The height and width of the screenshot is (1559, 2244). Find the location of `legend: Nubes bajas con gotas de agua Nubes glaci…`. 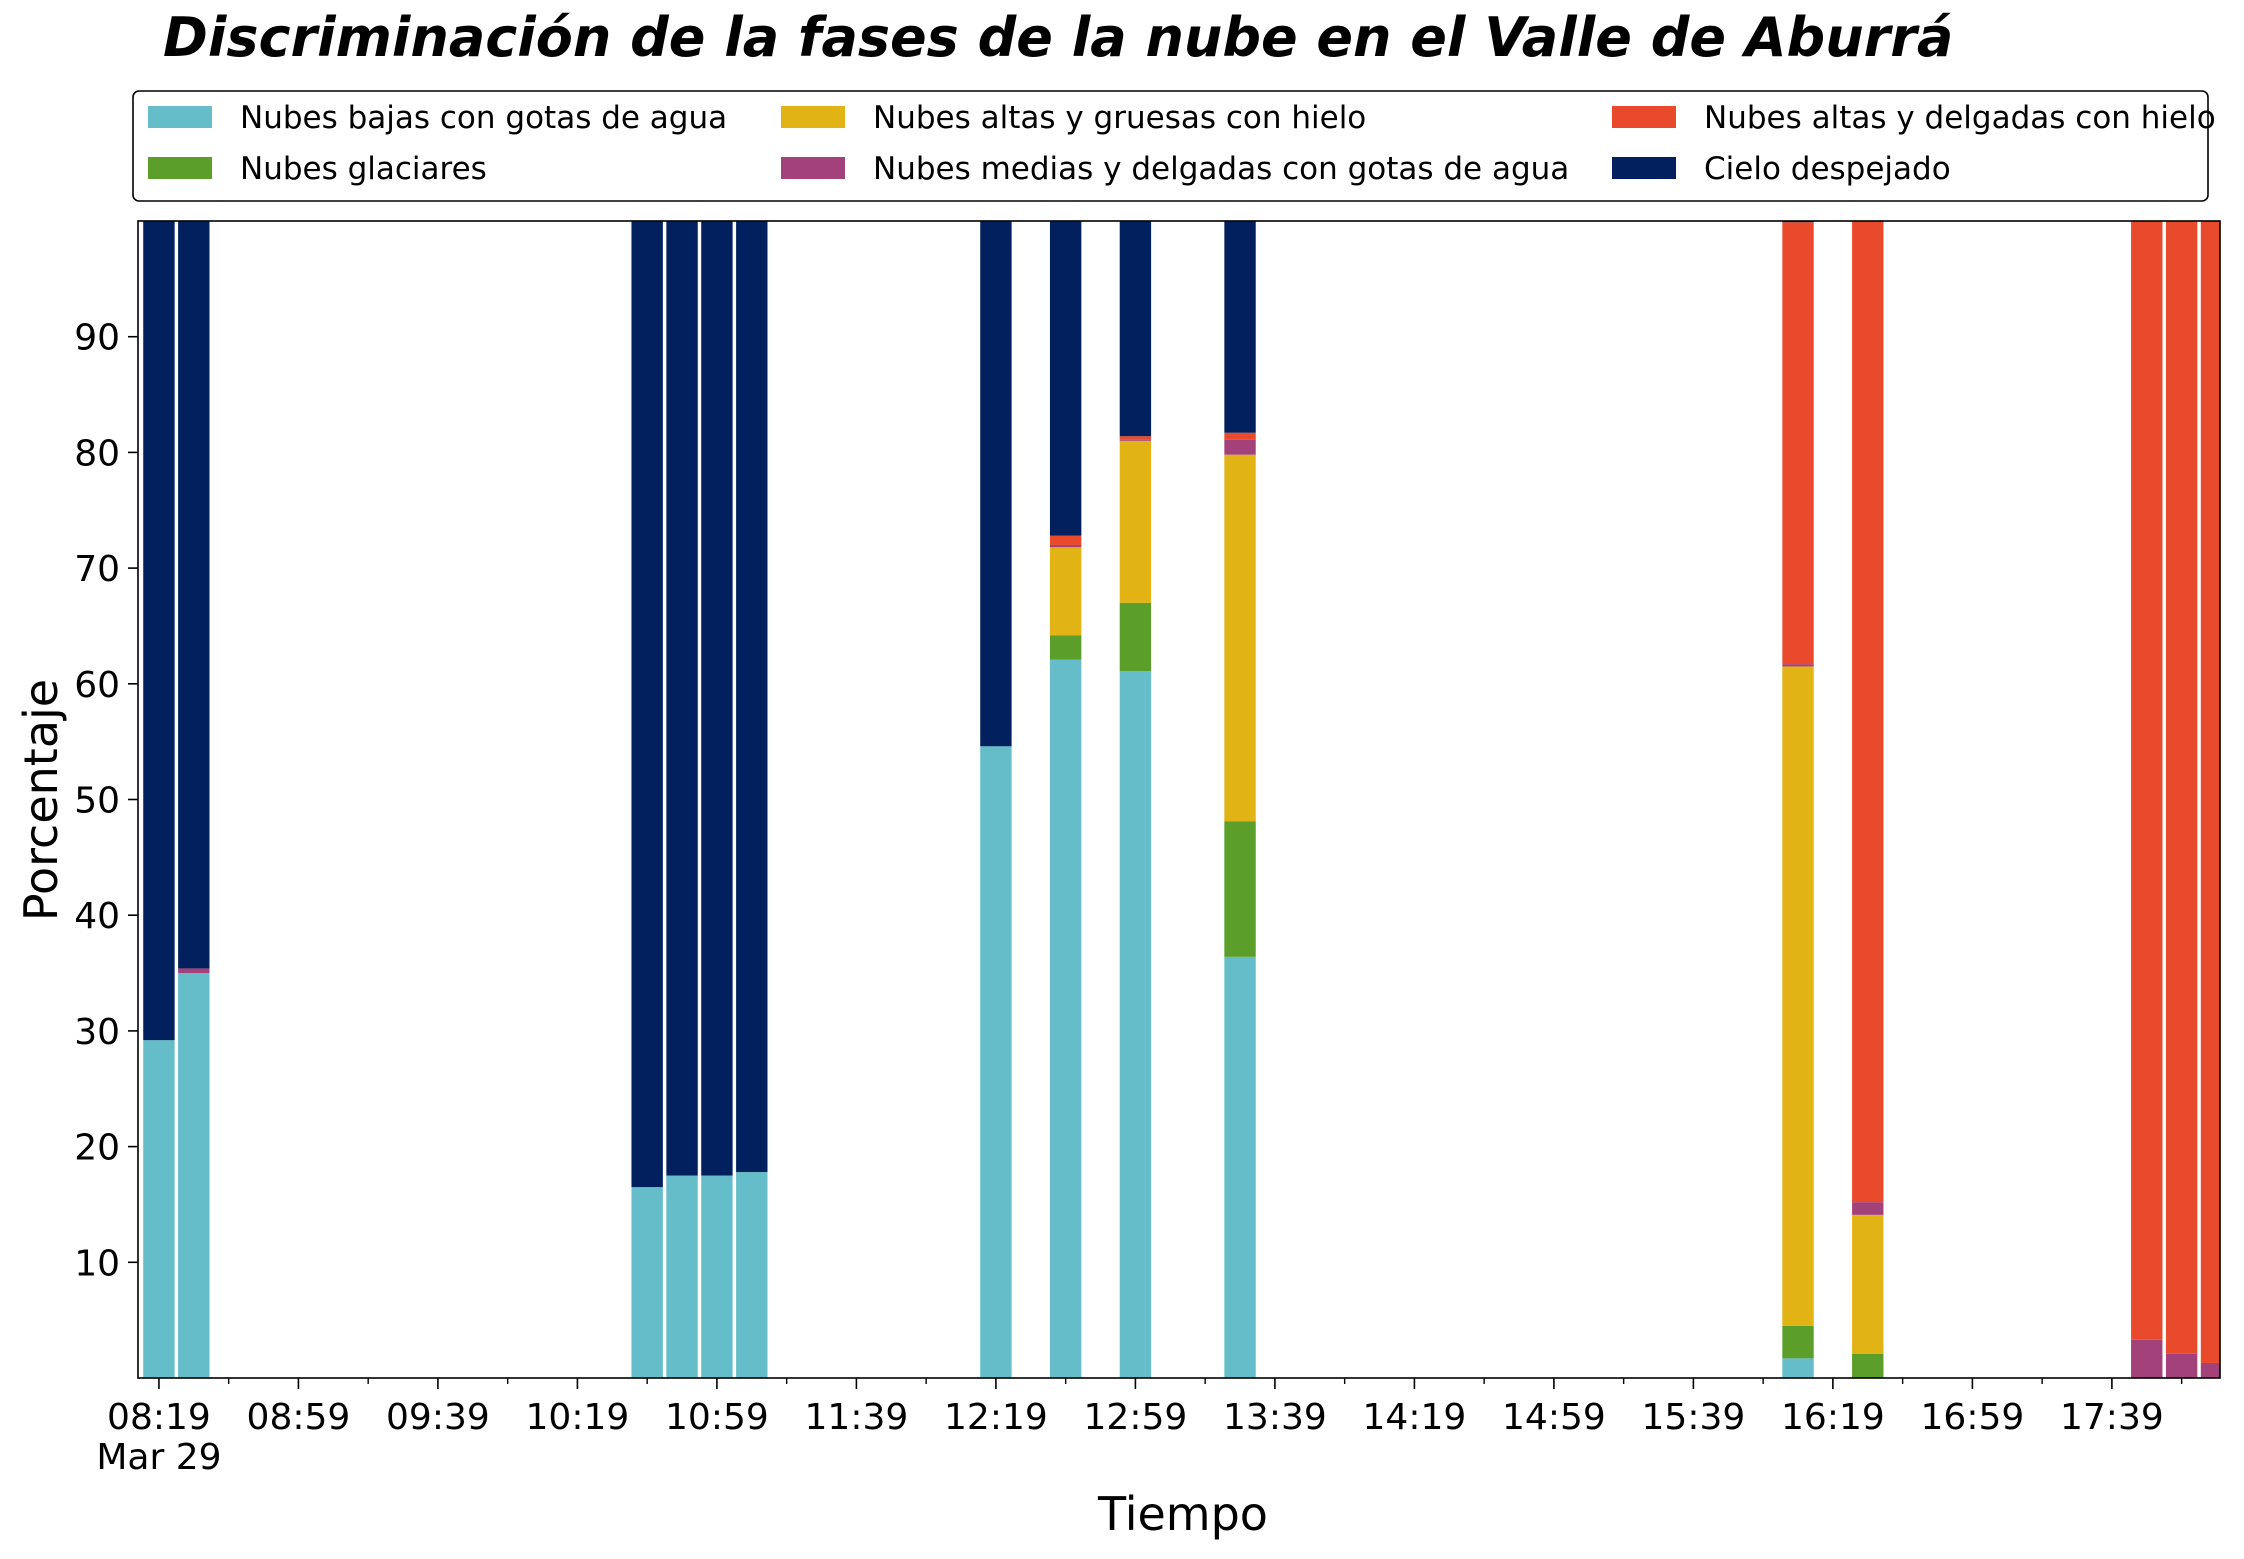

legend: Nubes bajas con gotas de agua Nubes glaci… is located at coordinates (1174, 146).